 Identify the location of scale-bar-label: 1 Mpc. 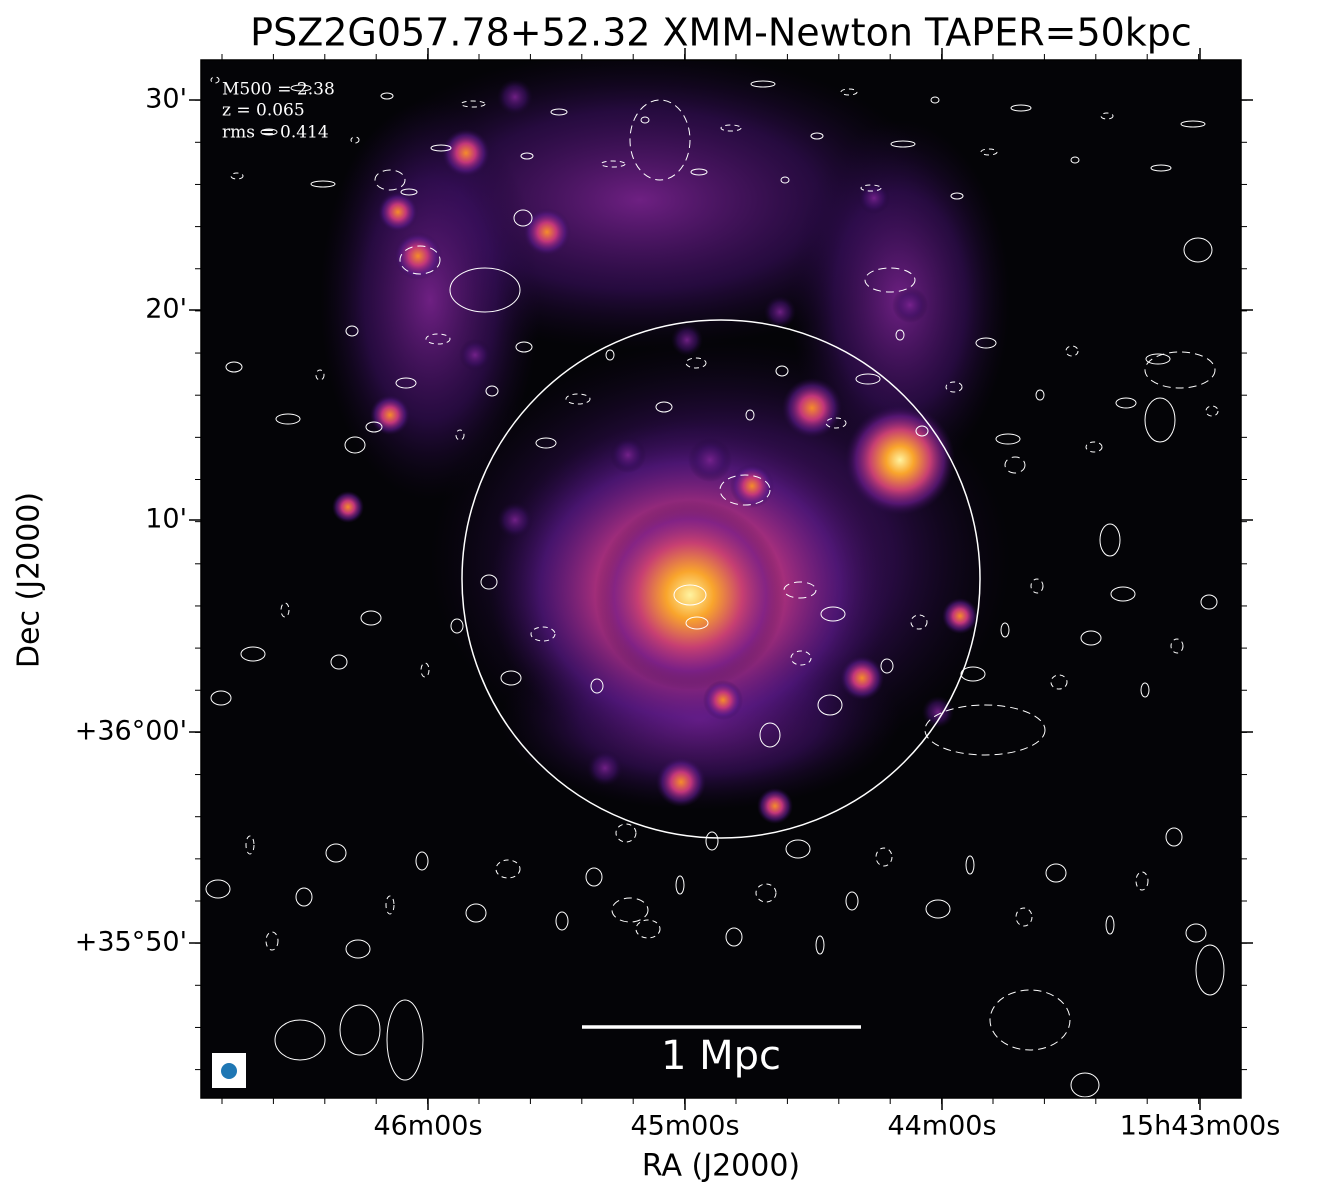
(721, 1056).